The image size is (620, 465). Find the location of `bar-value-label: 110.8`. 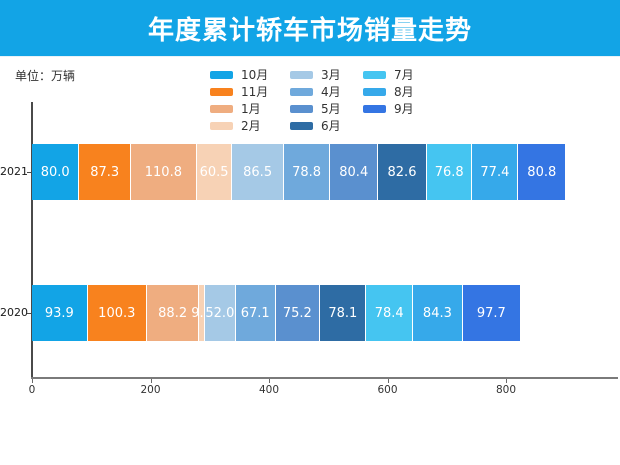

bar-value-label: 110.8 is located at coordinates (163, 172).